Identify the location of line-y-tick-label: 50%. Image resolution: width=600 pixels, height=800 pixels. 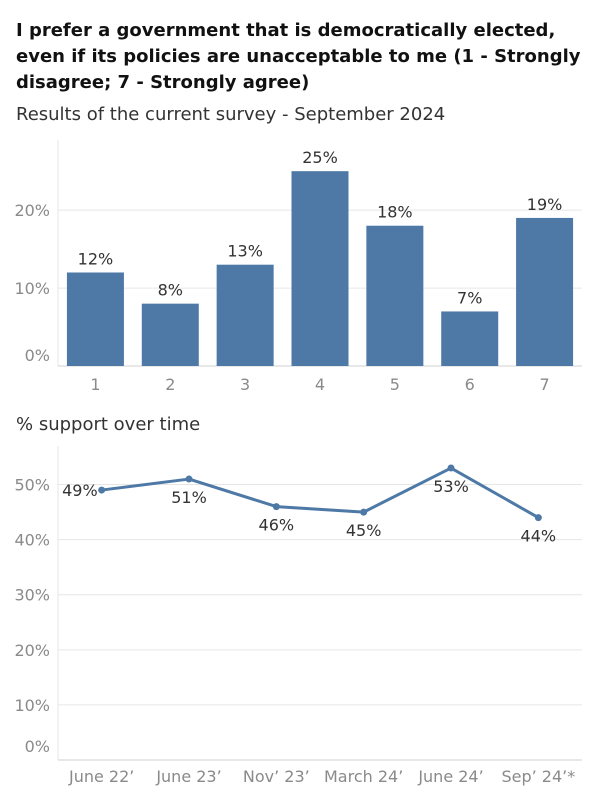
(32, 485).